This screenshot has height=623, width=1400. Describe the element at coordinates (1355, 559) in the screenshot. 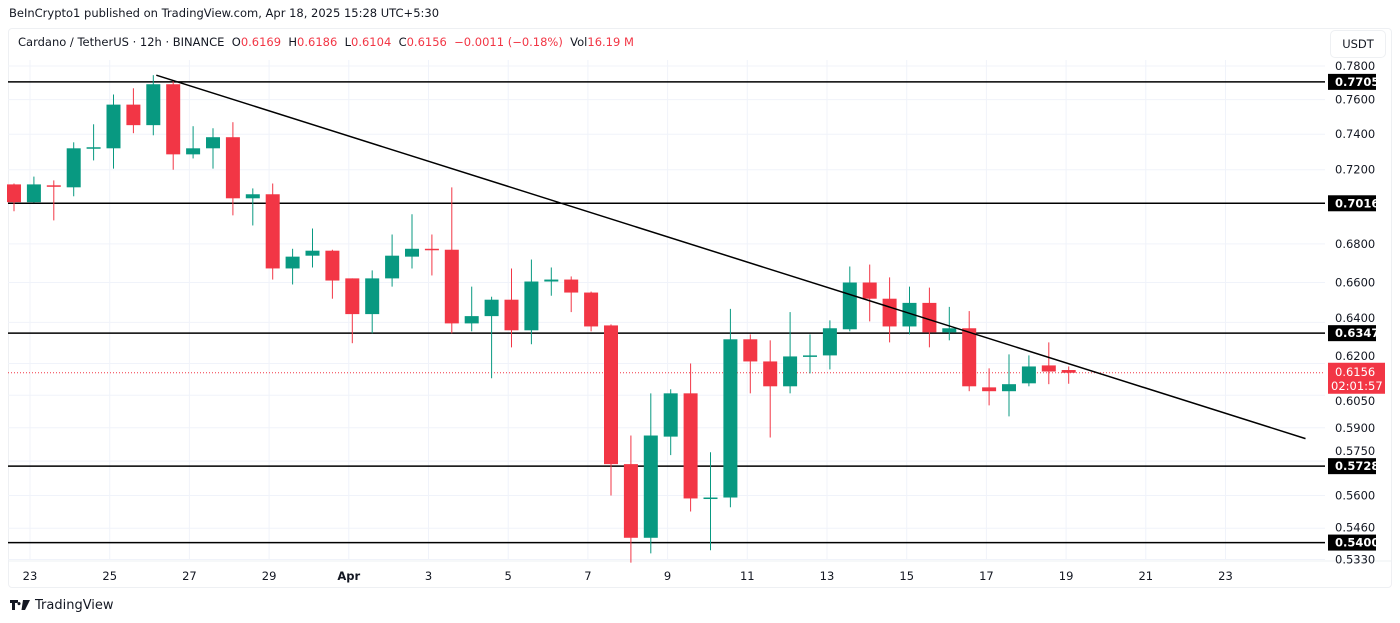

I see `y-tick-label: 0.5330` at that location.